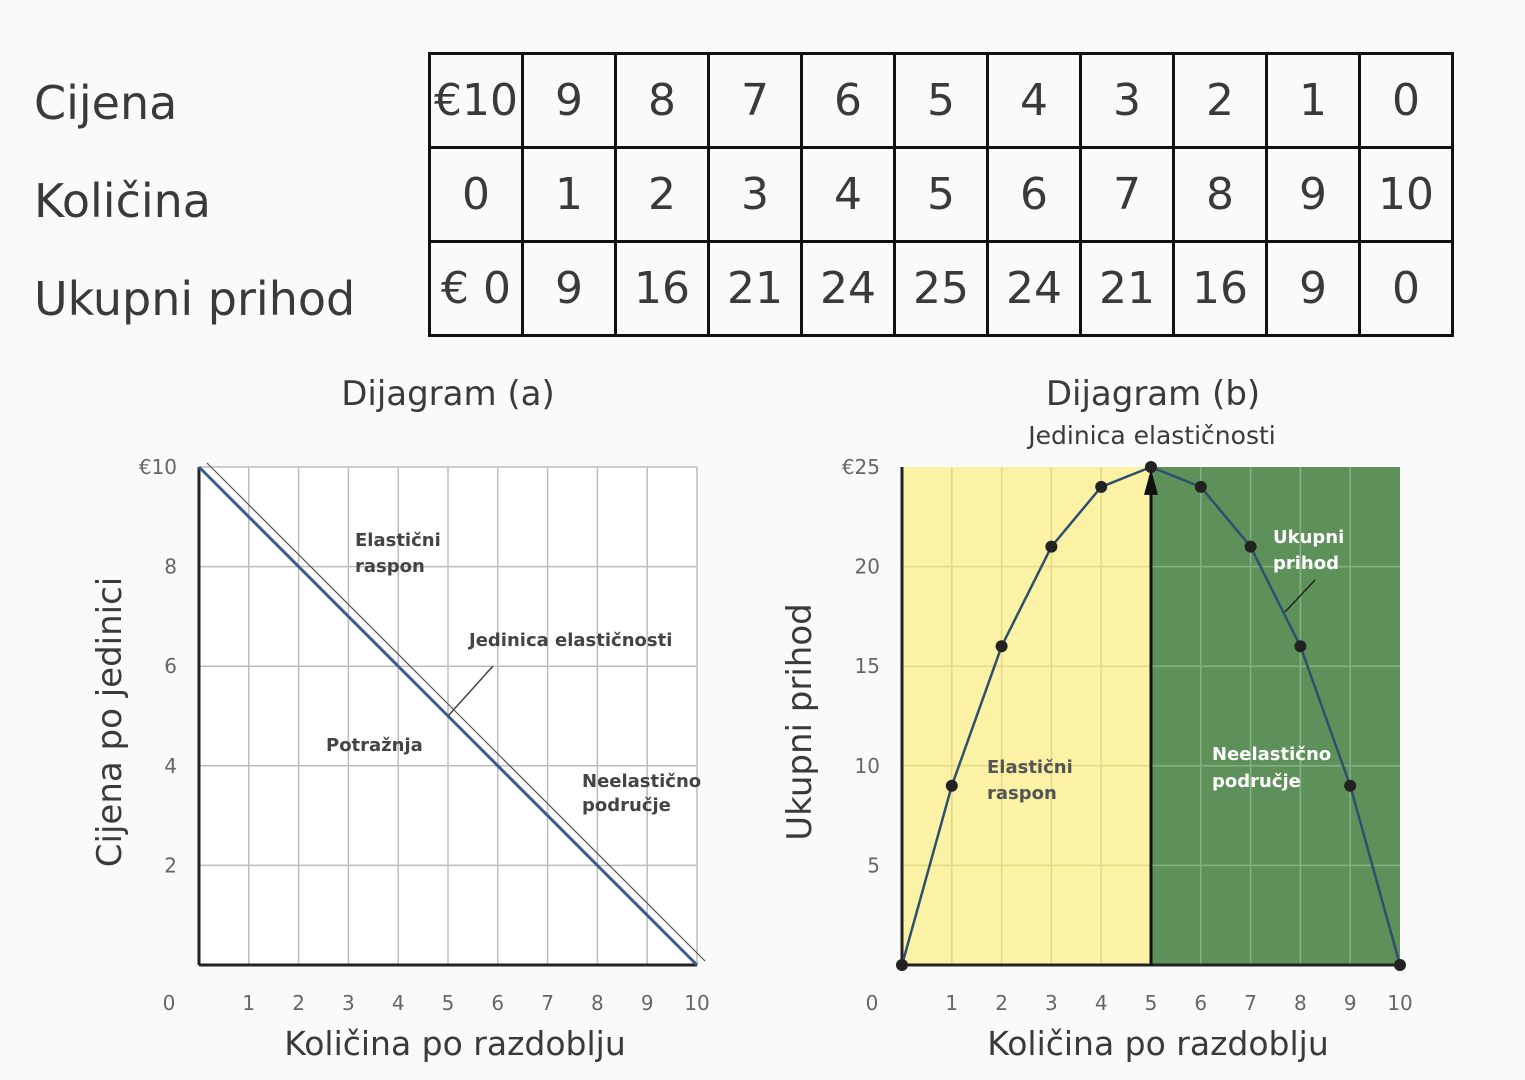 The height and width of the screenshot is (1080, 1525). I want to click on annotation-demand: Potražnja, so click(374, 745).